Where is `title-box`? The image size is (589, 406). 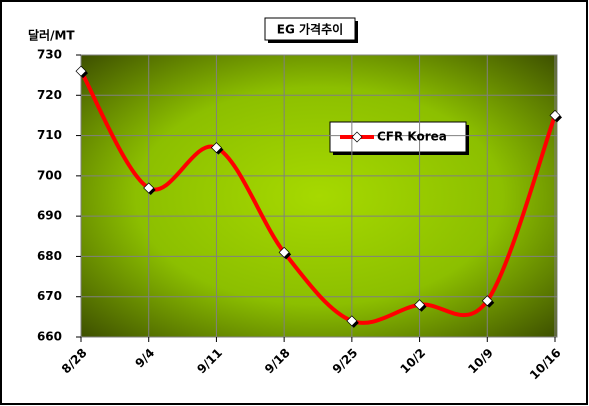
title-box is located at coordinates (310, 29).